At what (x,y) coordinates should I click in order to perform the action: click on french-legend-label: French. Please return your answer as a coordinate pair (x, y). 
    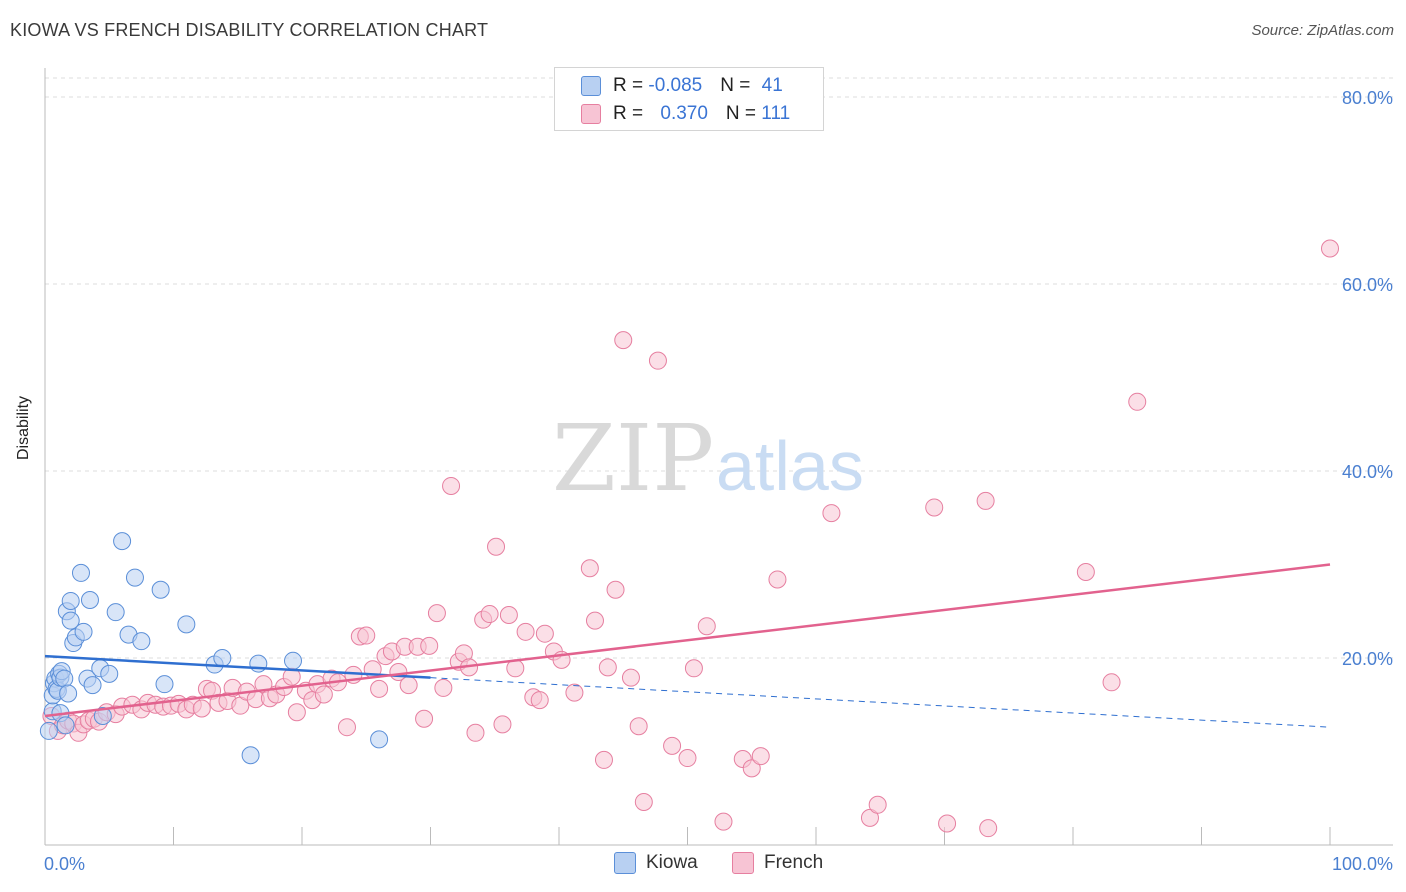
    Looking at the image, I should click on (794, 862).